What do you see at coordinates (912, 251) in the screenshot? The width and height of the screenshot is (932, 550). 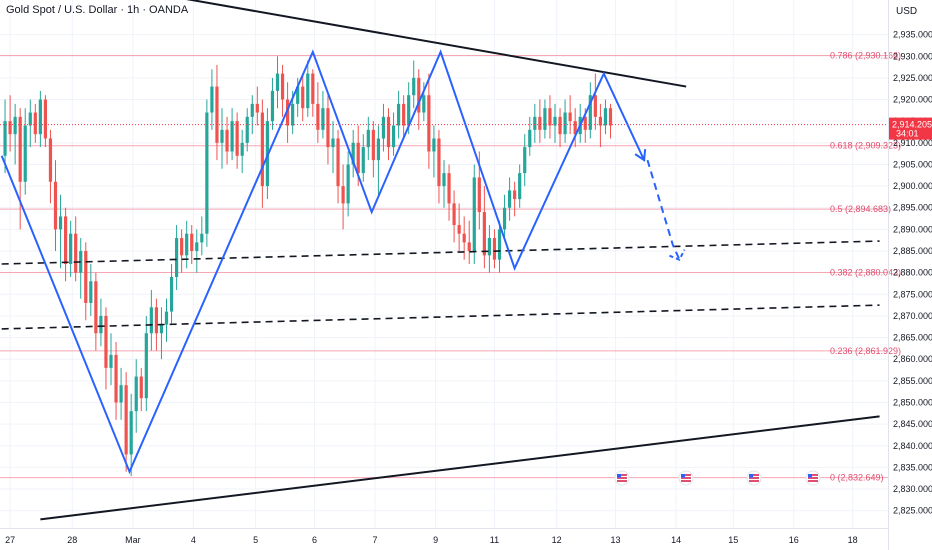 I see `y-tick-label: 2,885.000` at bounding box center [912, 251].